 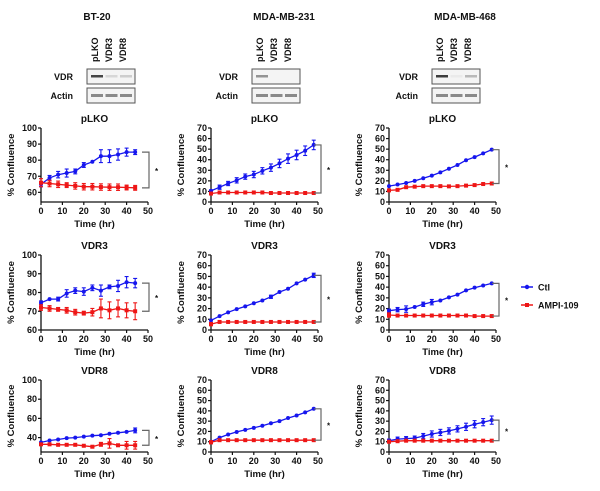 I want to click on row-label-actin: Actin, so click(x=227, y=96).